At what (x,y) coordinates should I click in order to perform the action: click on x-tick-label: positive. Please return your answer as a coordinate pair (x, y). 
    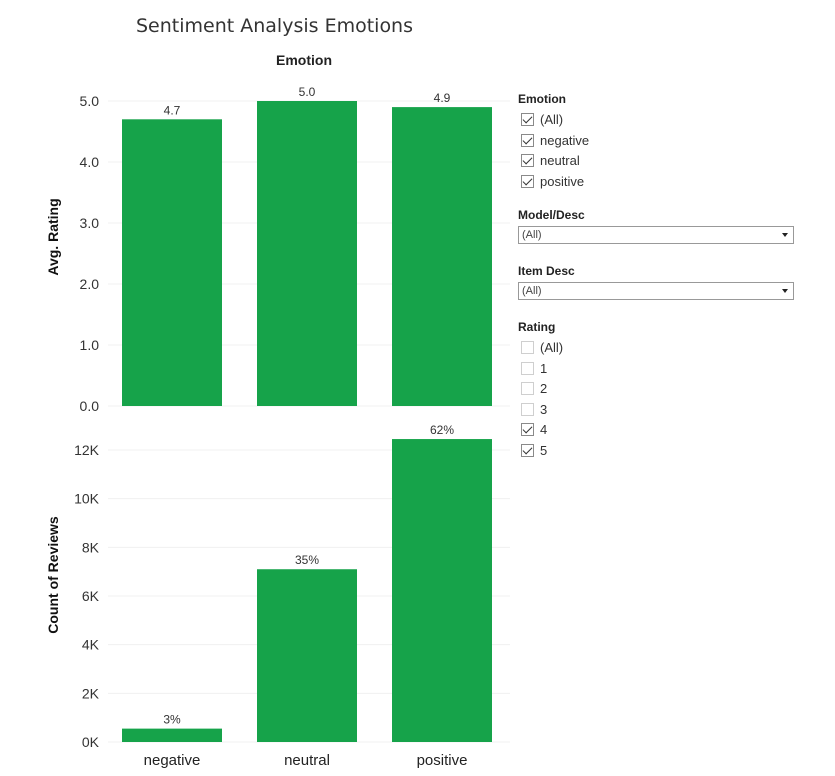
    Looking at the image, I should click on (442, 760).